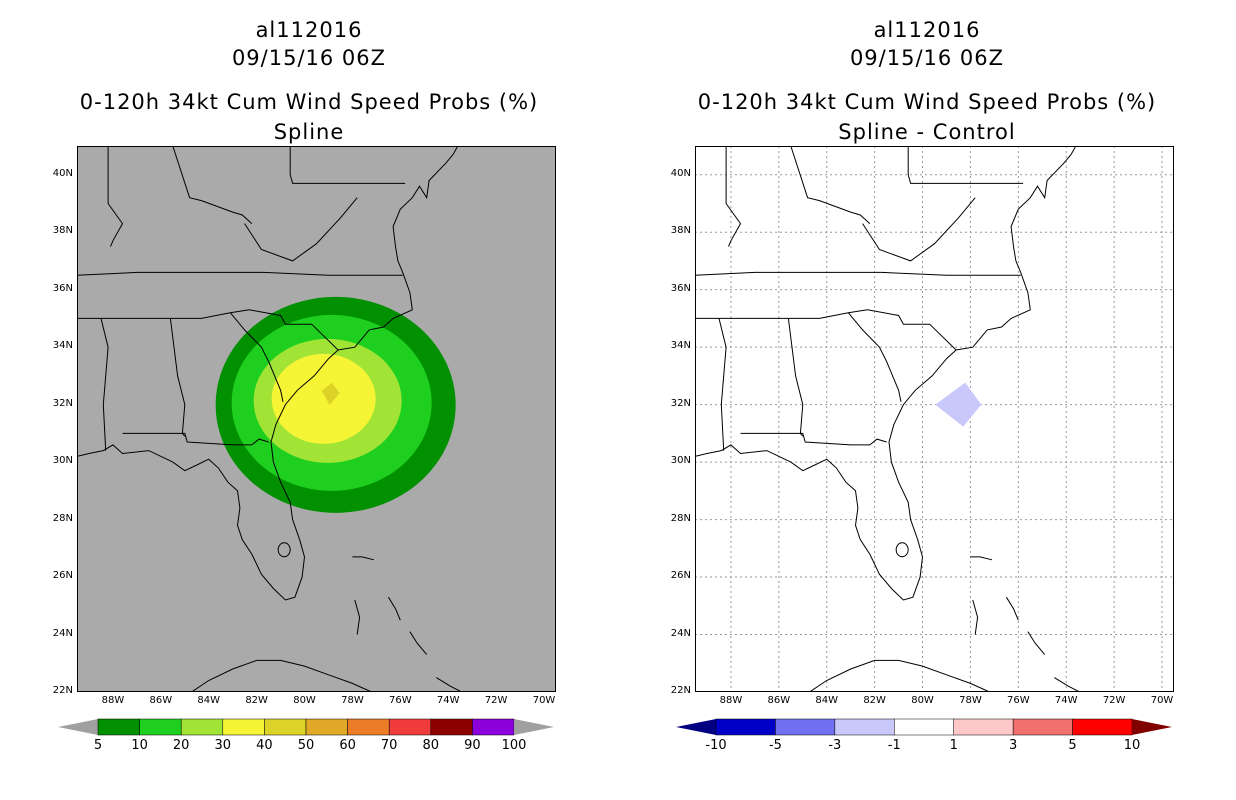 The width and height of the screenshot is (1236, 800). I want to click on lat-tick-label: 30N, so click(680, 461).